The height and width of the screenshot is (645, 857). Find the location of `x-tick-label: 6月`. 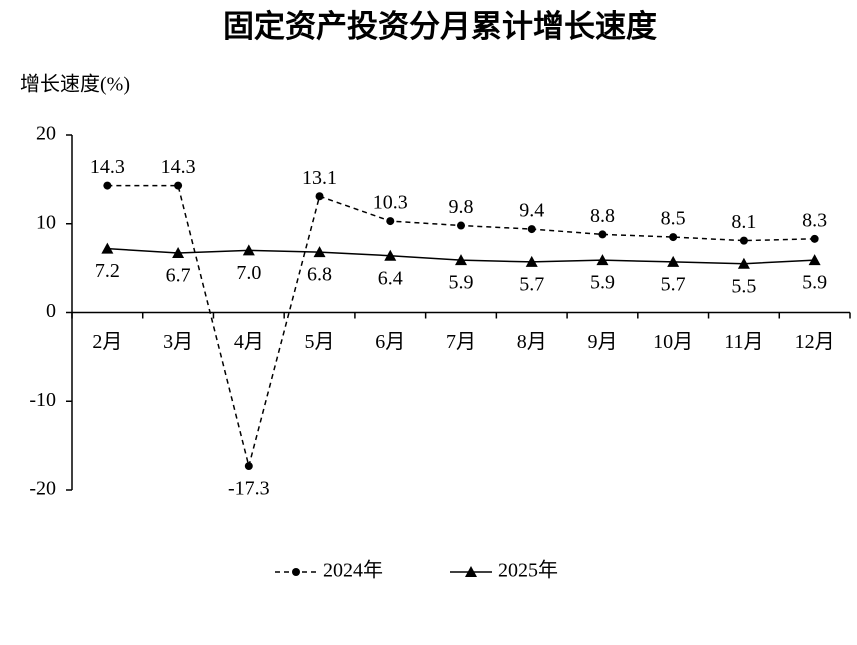

x-tick-label: 6月 is located at coordinates (390, 342).